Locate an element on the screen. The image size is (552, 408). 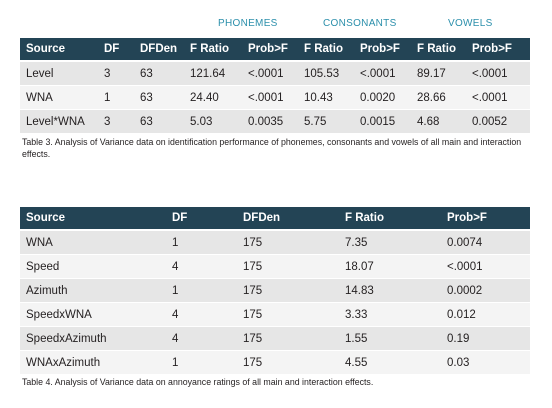
table3-group-headers: PHONEMES CONSONANTS VOWELS is located at coordinates (276, 25).